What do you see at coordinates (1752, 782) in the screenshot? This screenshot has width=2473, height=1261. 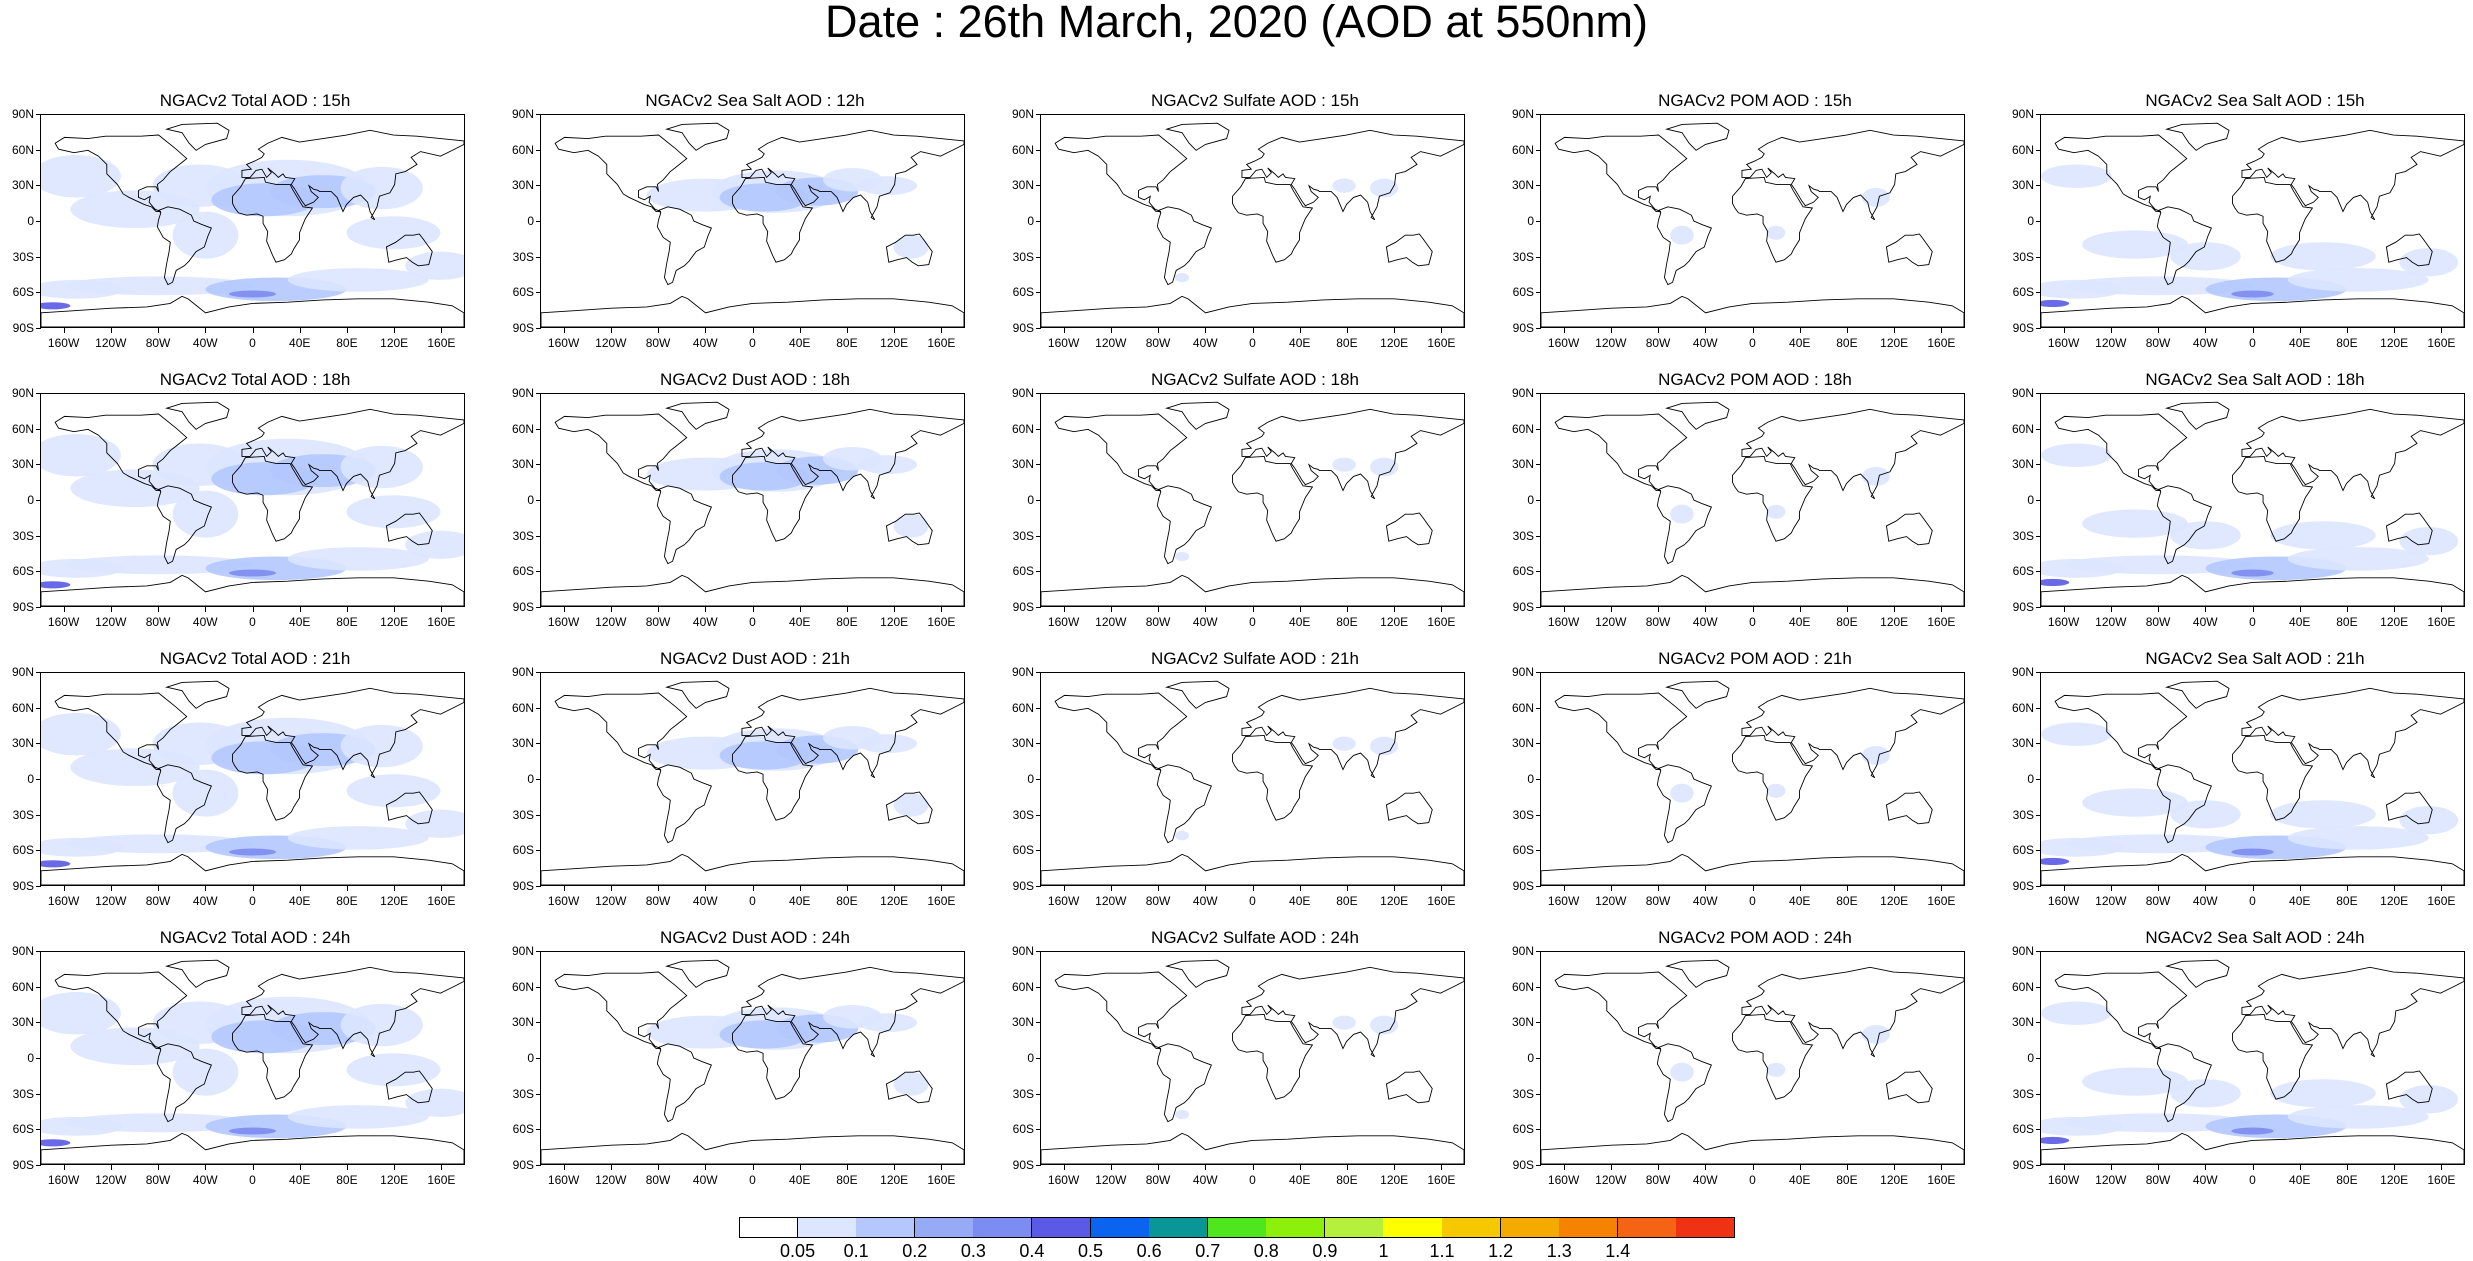 I see `map-canvas` at bounding box center [1752, 782].